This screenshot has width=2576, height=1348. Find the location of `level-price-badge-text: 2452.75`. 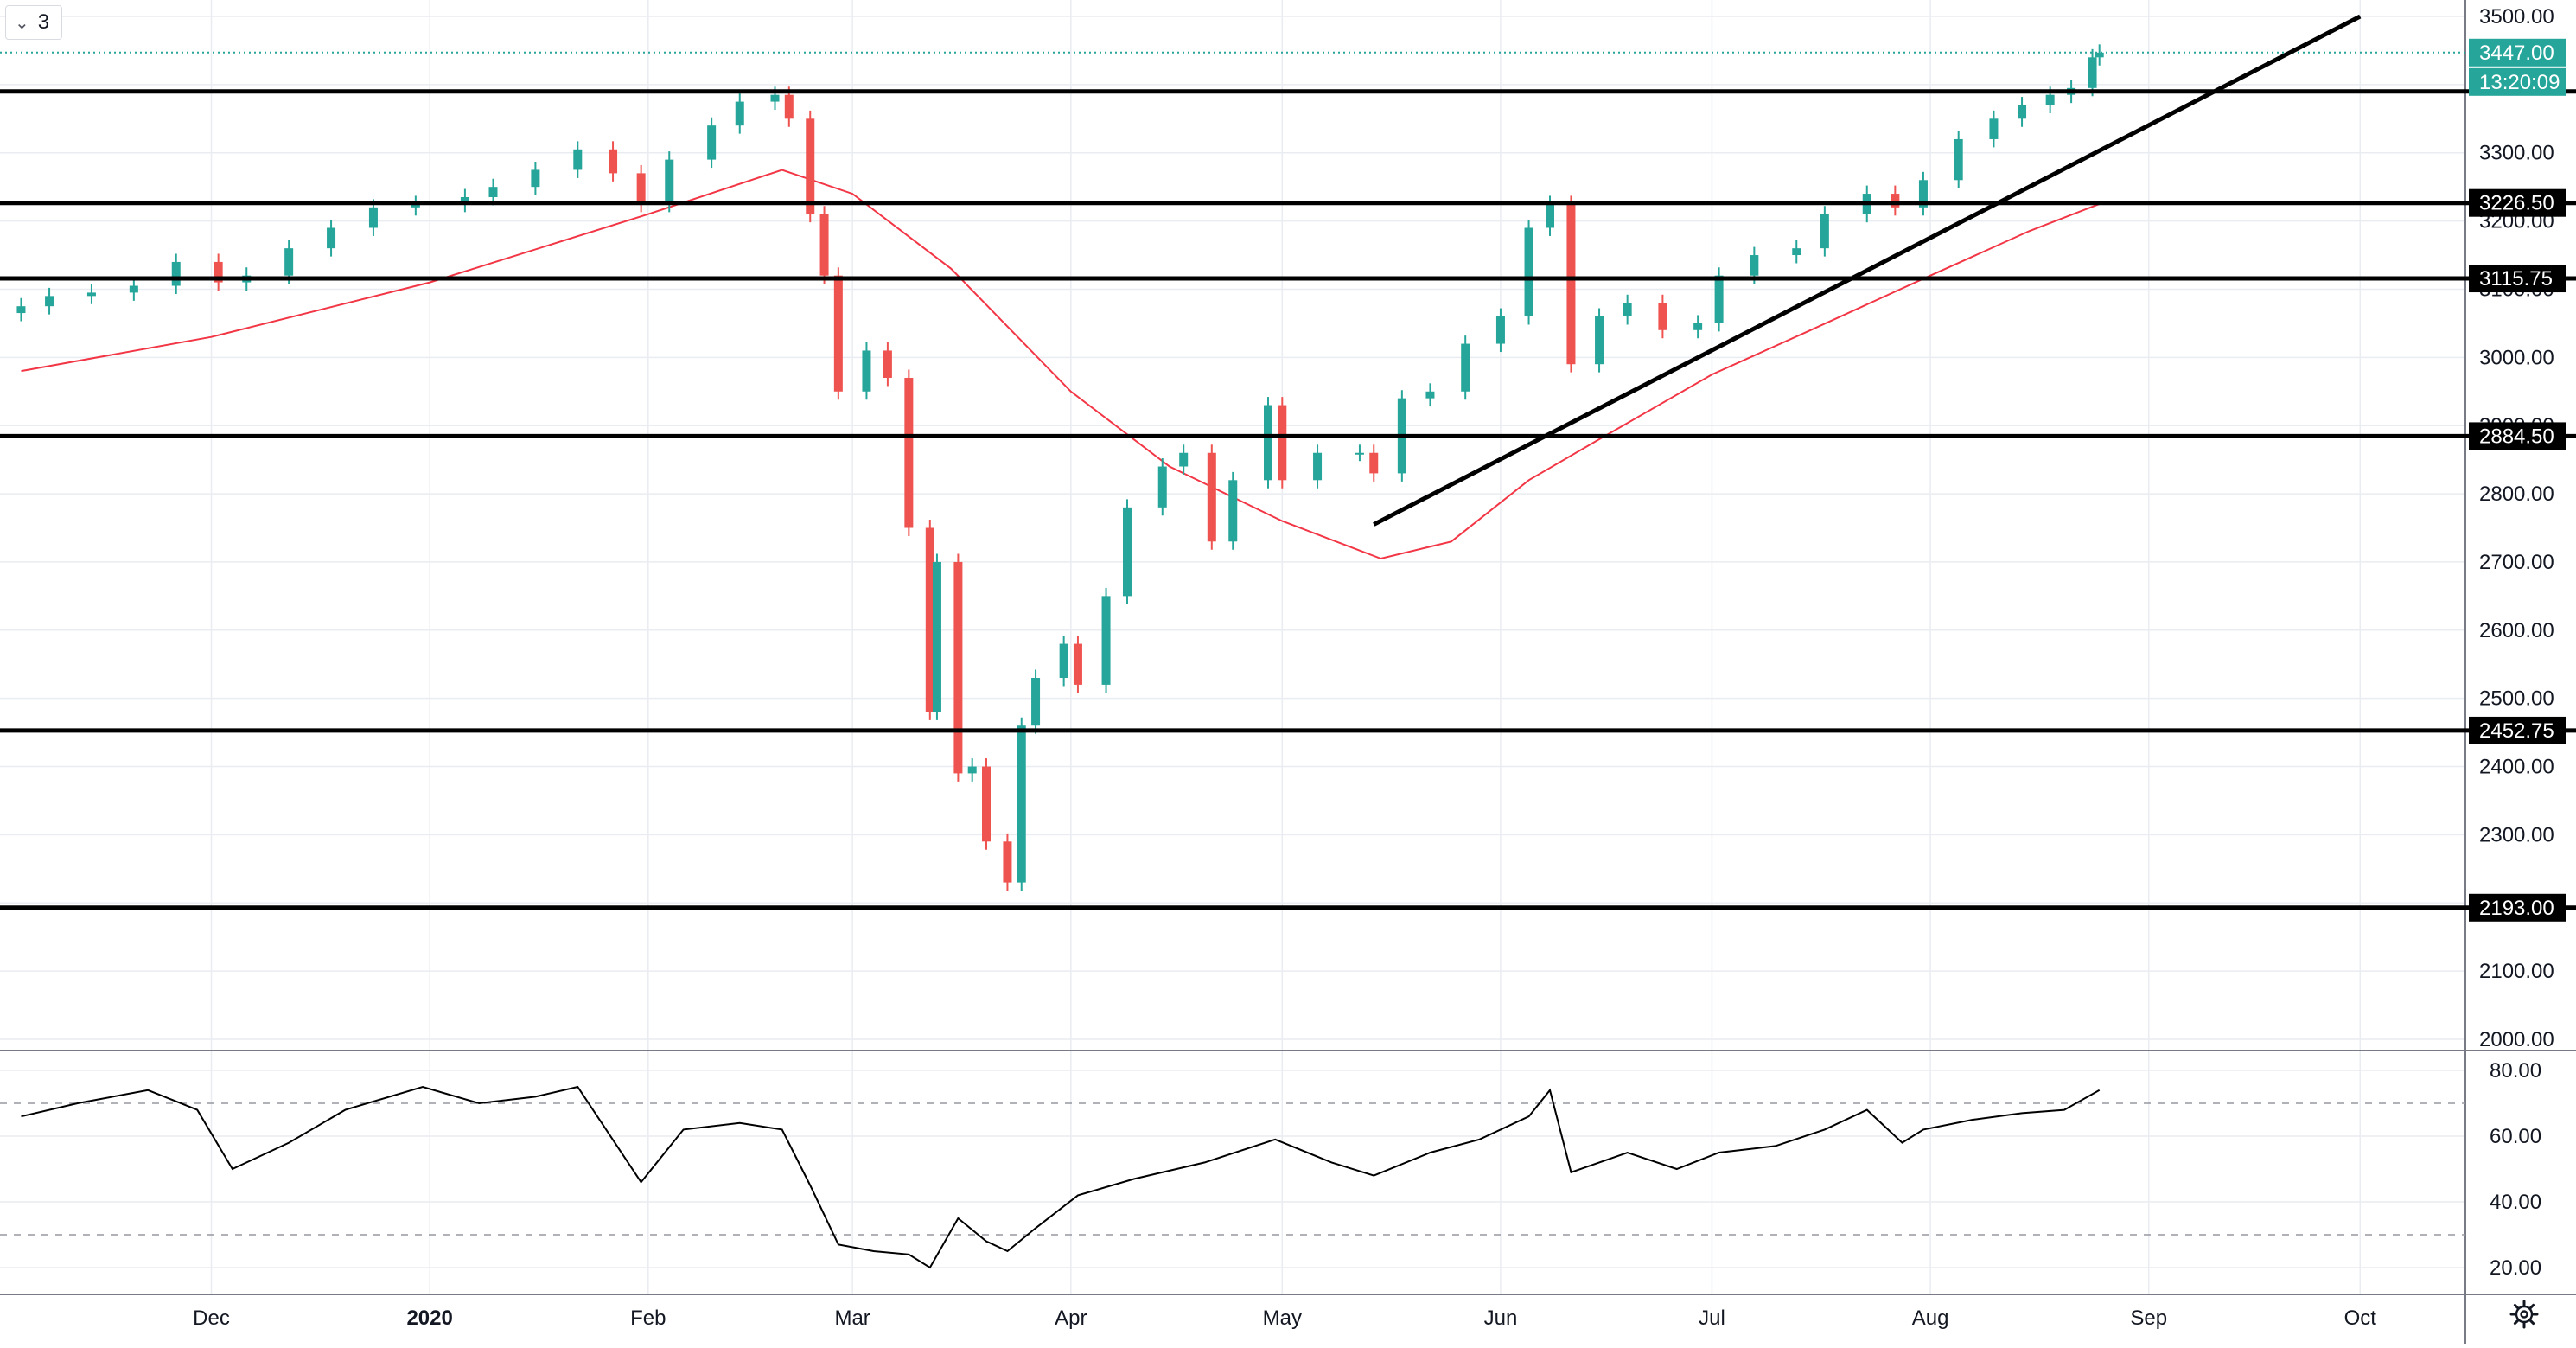

level-price-badge-text: 2452.75 is located at coordinates (2516, 731).